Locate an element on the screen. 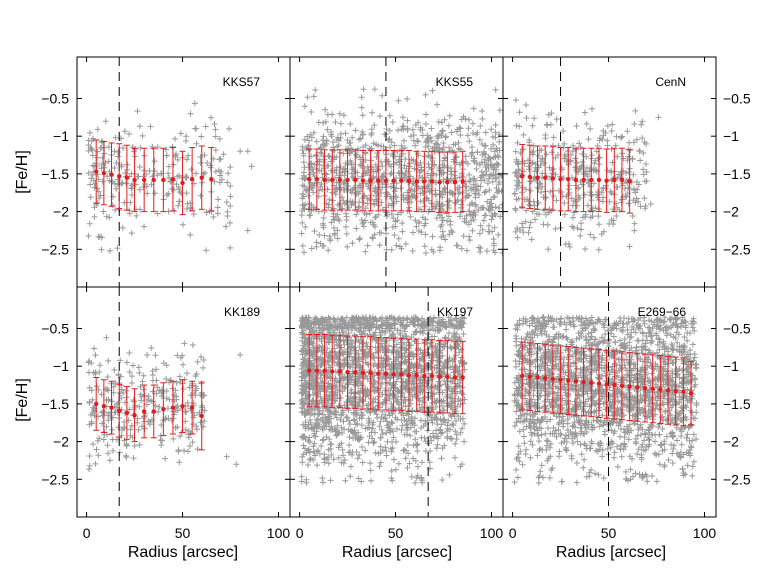 The width and height of the screenshot is (763, 574). plot-area is located at coordinates (605, 402).